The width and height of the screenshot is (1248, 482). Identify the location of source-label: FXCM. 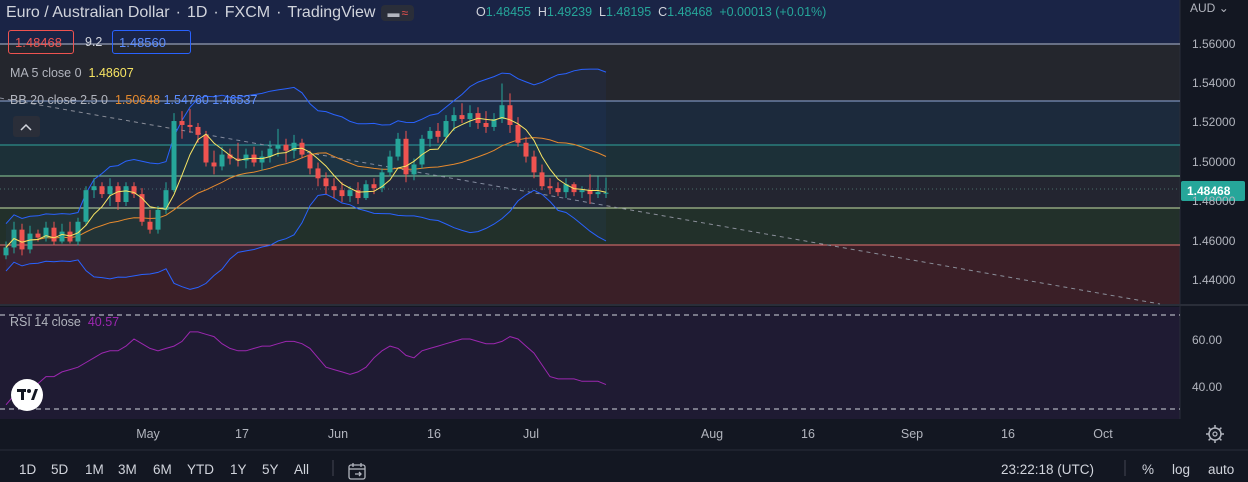
(247, 12).